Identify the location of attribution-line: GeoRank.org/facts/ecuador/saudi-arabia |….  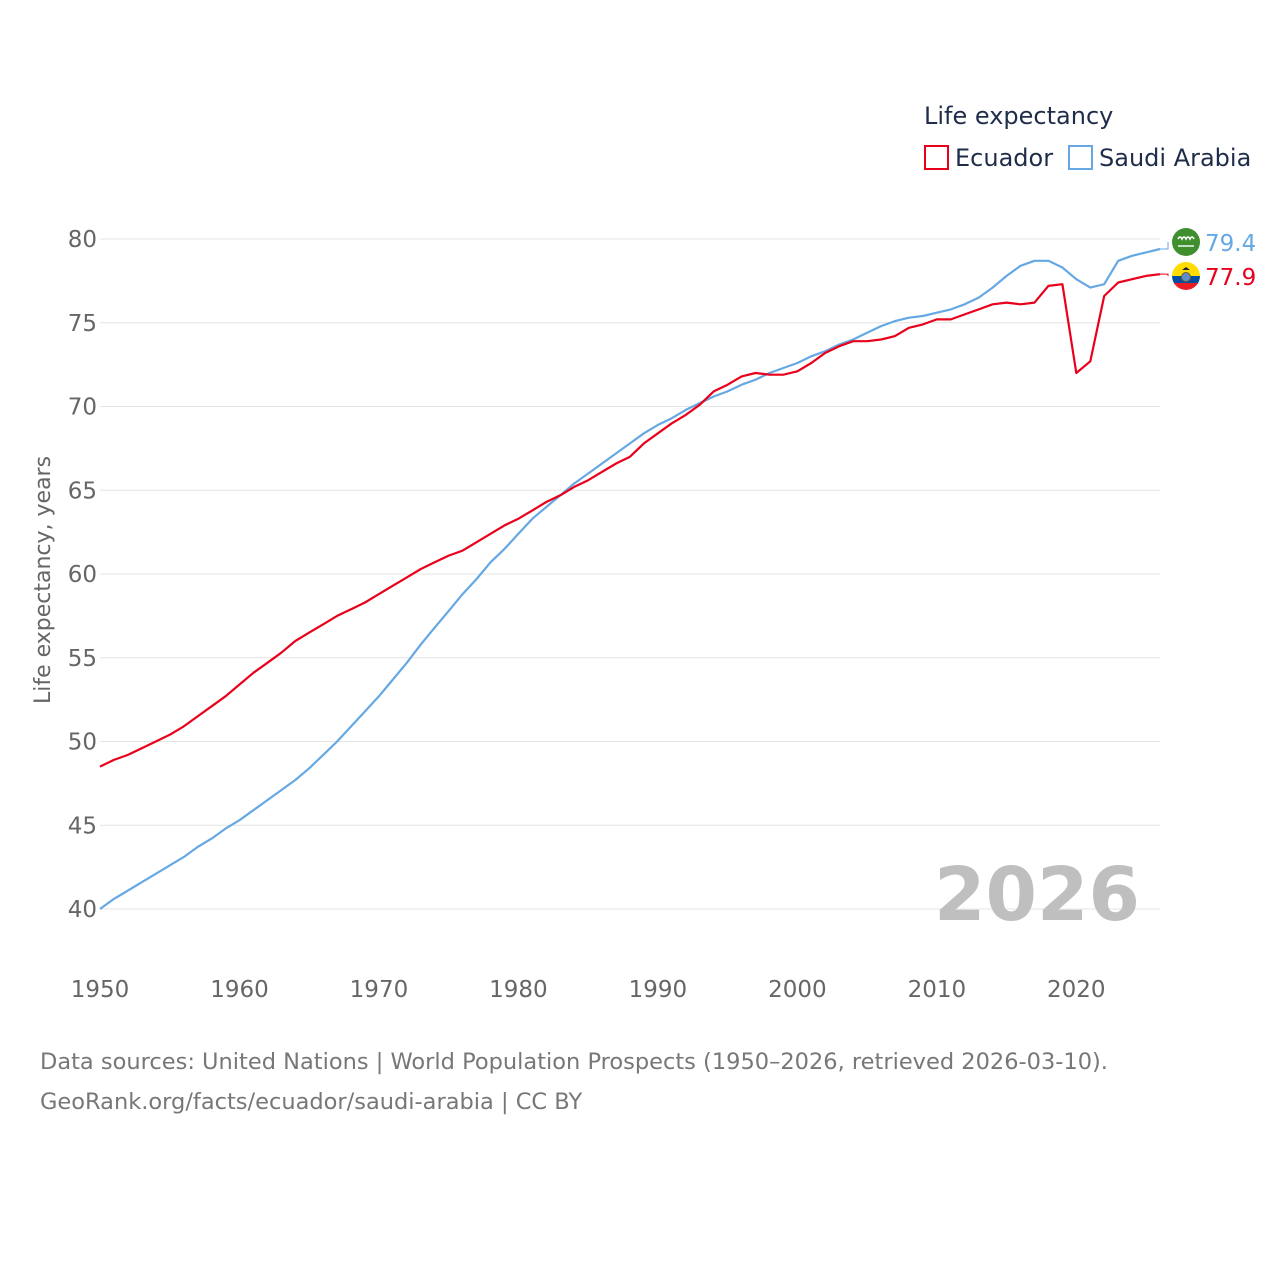
(311, 1102).